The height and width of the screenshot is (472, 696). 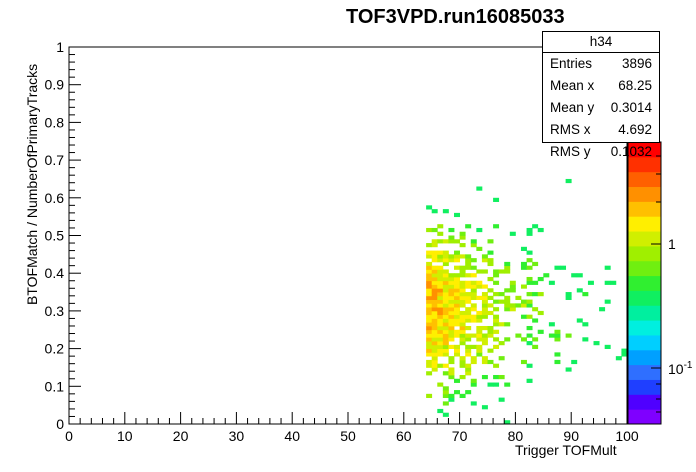 What do you see at coordinates (181, 436) in the screenshot?
I see `x-tick-label: 20` at bounding box center [181, 436].